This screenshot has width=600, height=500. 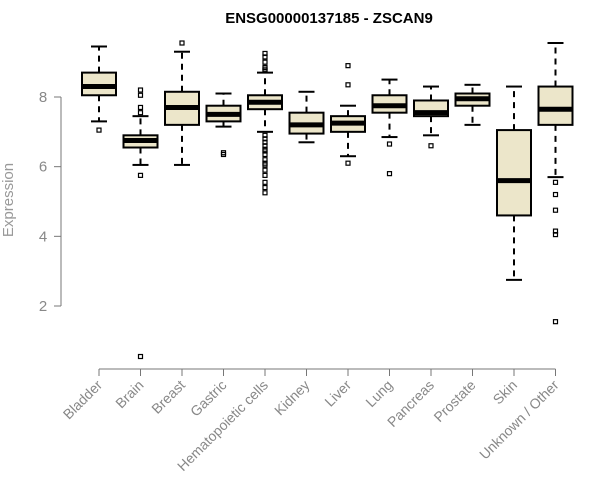 I want to click on y-tick-label: 8, so click(x=43, y=97).